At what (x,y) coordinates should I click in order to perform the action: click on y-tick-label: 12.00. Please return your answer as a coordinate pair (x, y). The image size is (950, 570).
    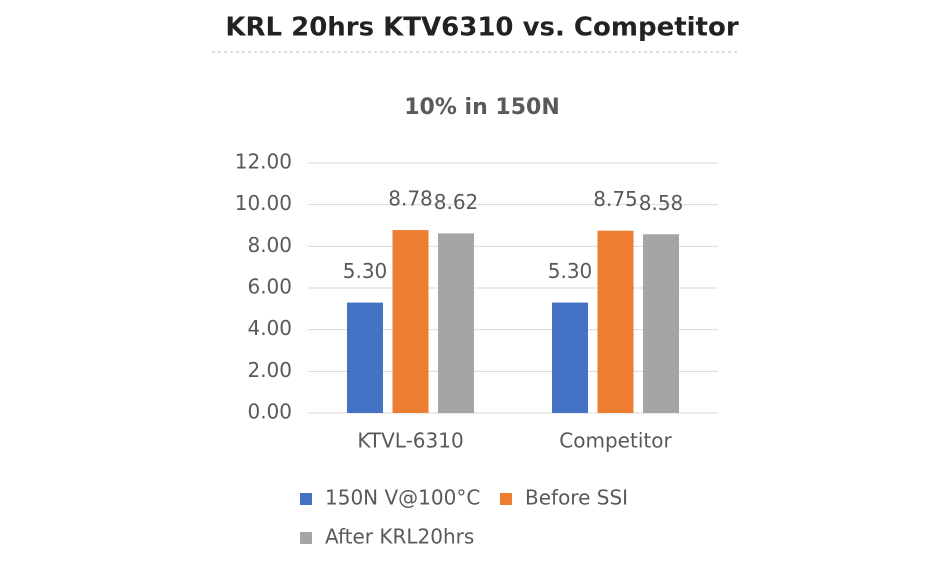
    Looking at the image, I should click on (263, 162).